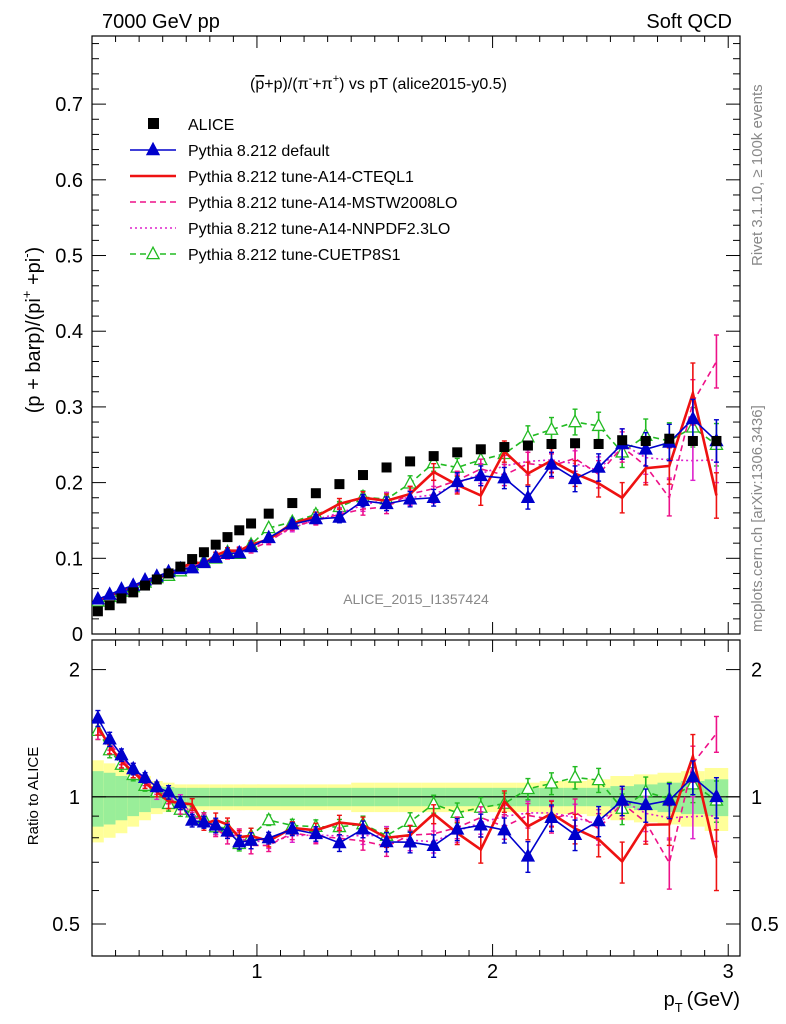 The height and width of the screenshot is (1024, 786). I want to click on header-right: Soft QCD, so click(689, 22).